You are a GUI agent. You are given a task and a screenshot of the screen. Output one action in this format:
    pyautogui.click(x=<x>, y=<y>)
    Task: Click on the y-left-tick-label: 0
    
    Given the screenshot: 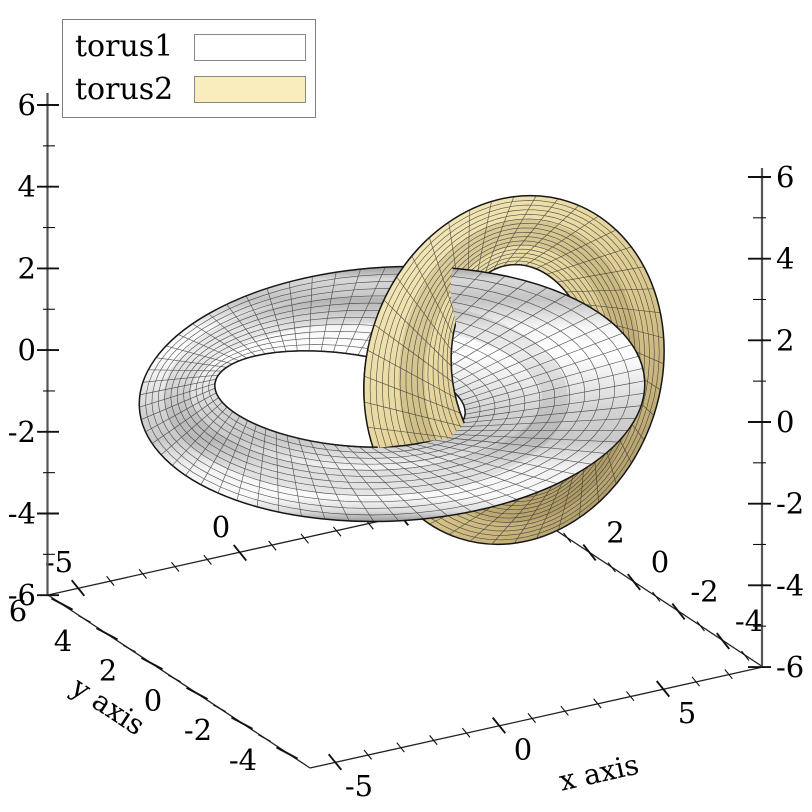 What is the action you would take?
    pyautogui.click(x=153, y=700)
    